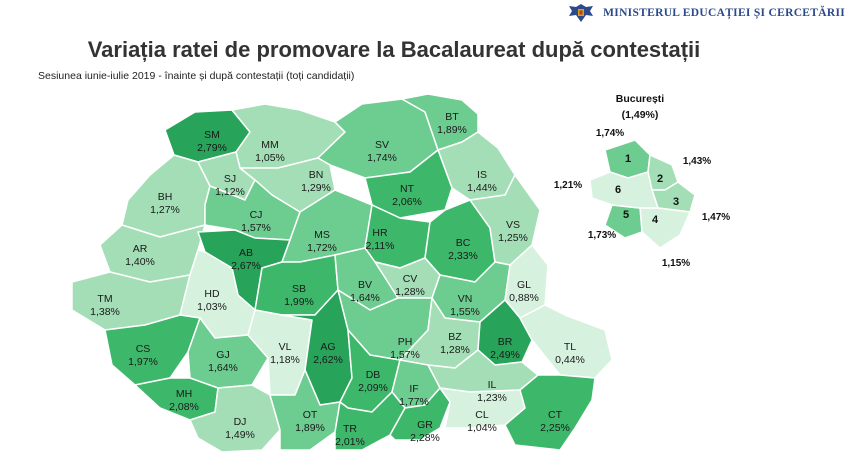 This screenshot has width=855, height=462. Describe the element at coordinates (140, 262) in the screenshot. I see `county-value-label: 1,40%` at that location.